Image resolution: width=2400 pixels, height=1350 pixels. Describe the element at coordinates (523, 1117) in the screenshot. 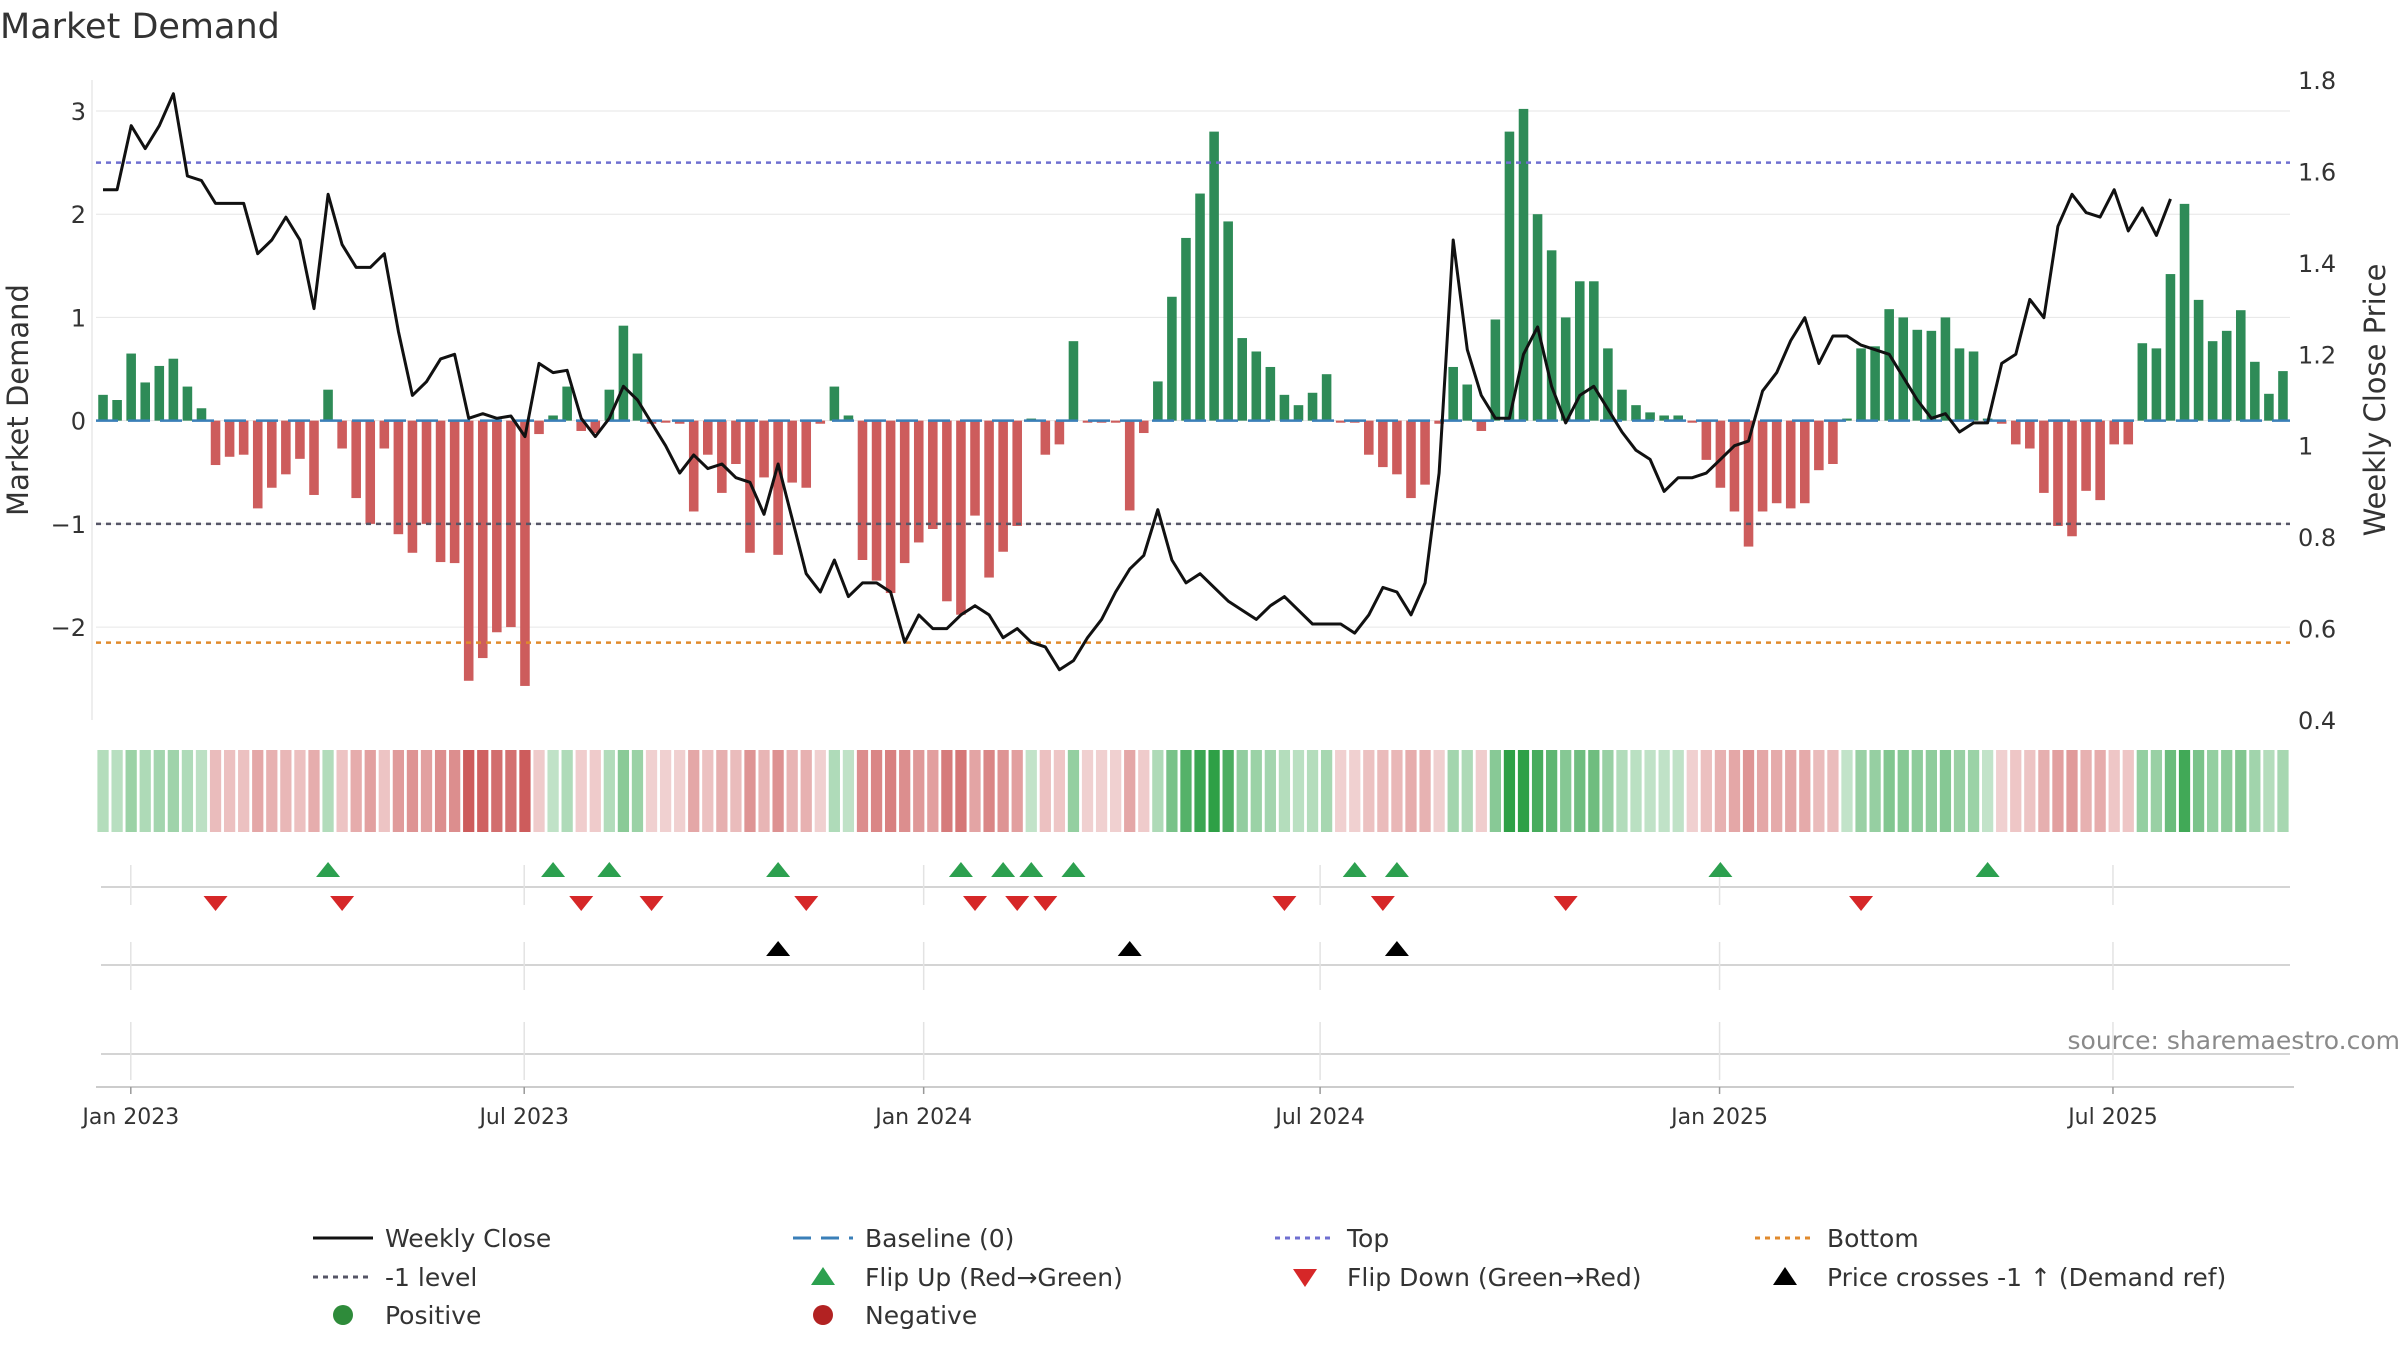

I see `x-tick-label: Jul 2023` at that location.